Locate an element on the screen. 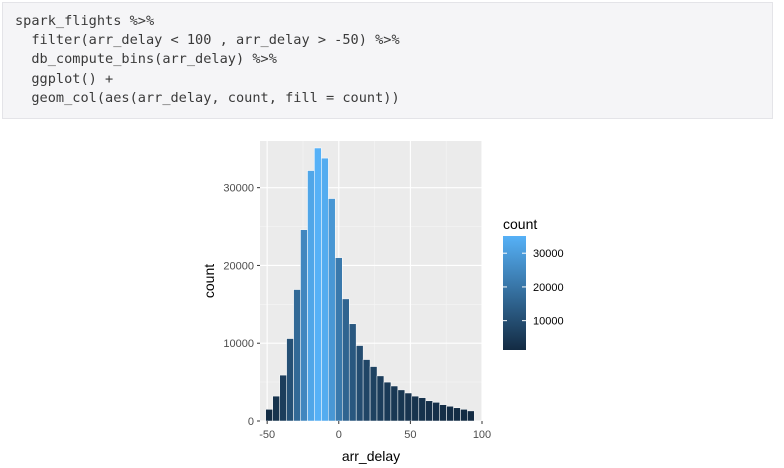  legend: count 10000 20000 30000 is located at coordinates (533, 283).